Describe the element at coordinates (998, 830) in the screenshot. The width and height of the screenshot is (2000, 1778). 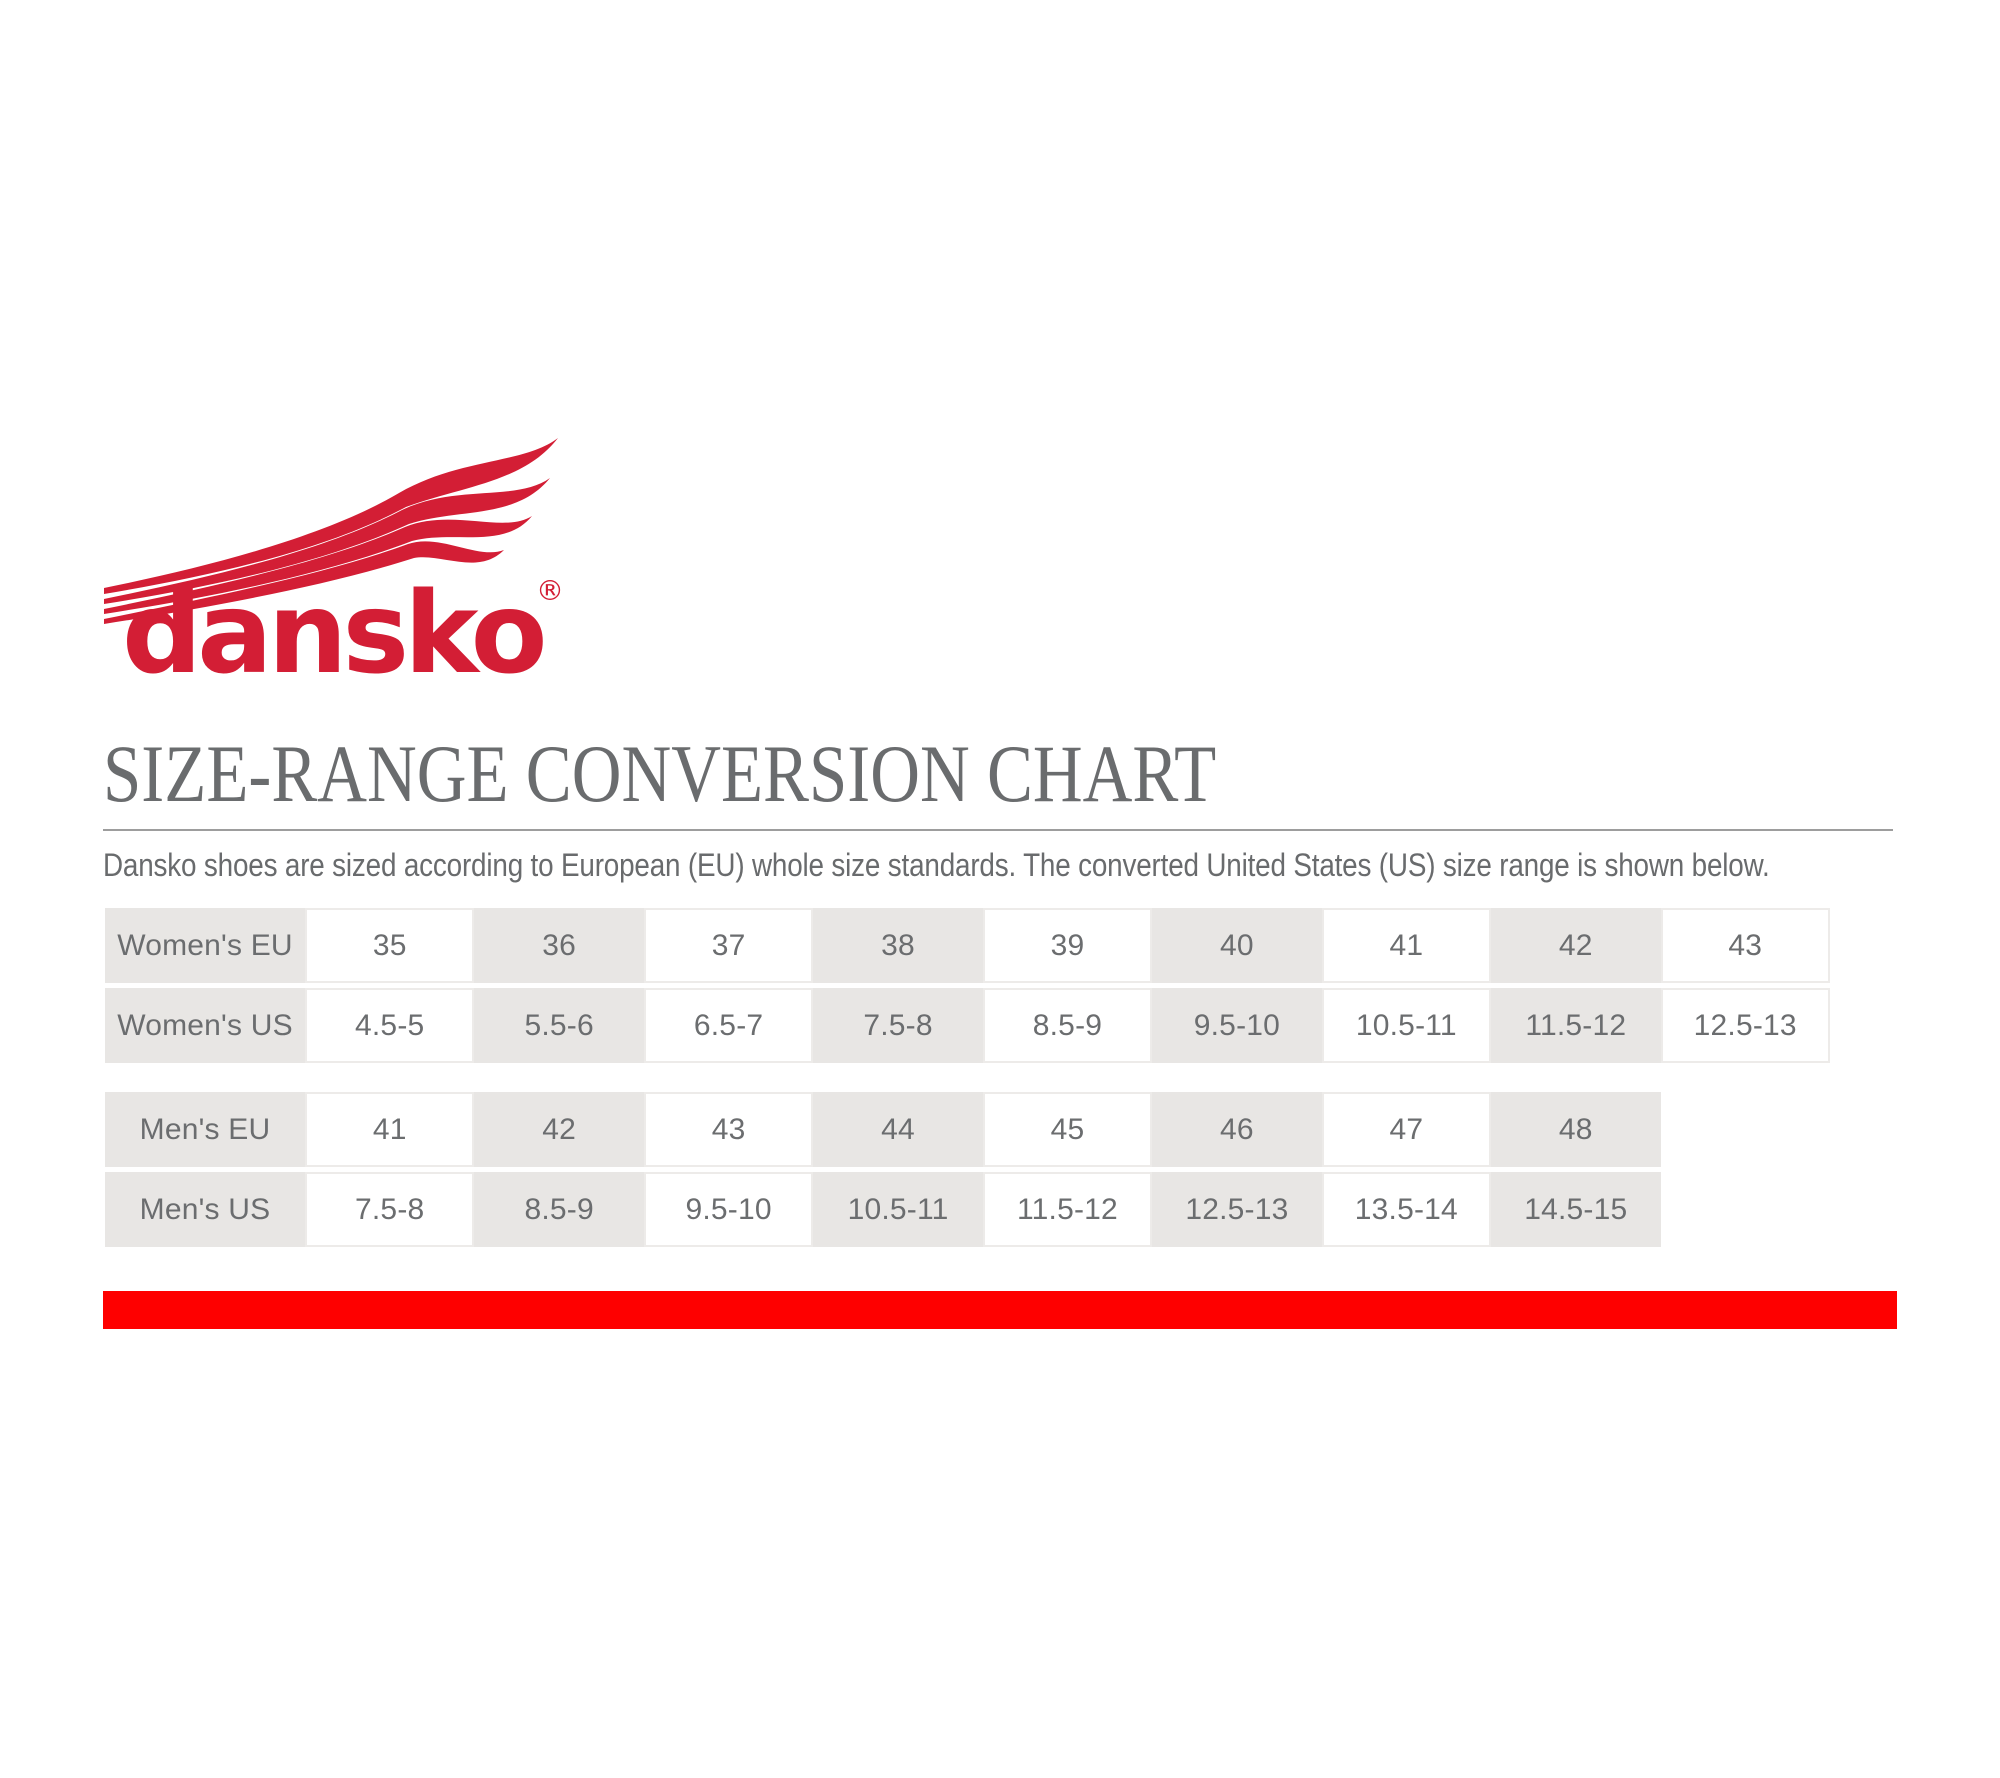
I see `title-divider` at that location.